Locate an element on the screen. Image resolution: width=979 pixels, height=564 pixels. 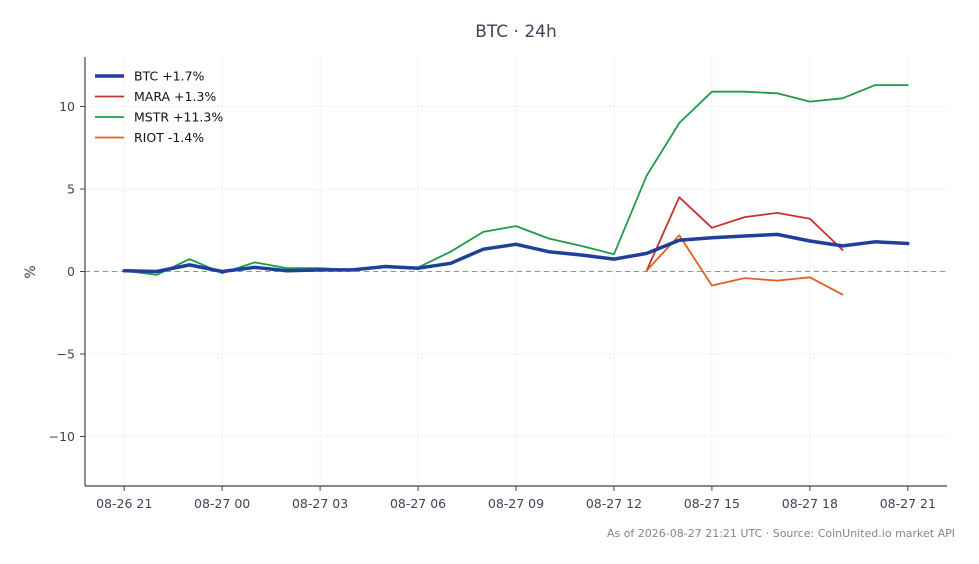
legend-label: BTC +1.7% is located at coordinates (169, 76).